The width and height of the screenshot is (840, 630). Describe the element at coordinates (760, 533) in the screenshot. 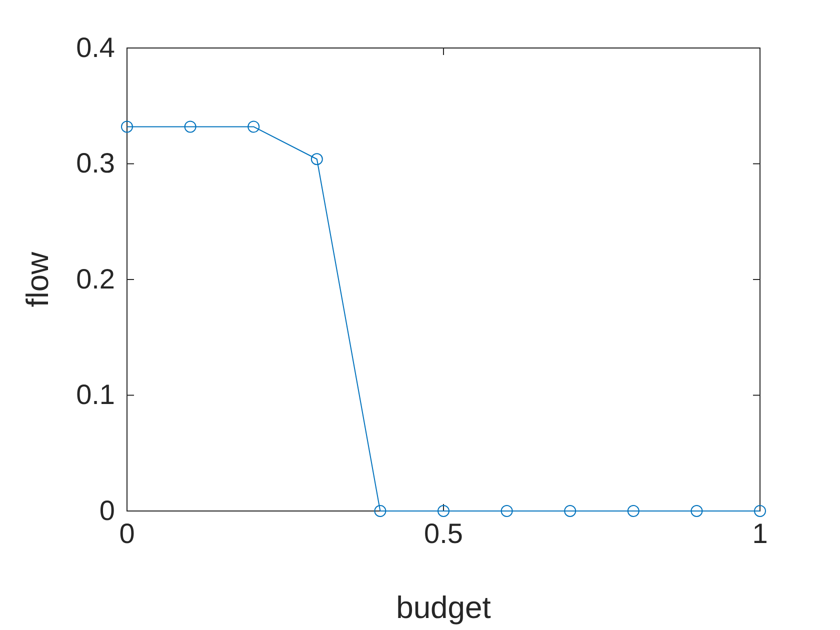

I see `x-tick-label: 1` at that location.